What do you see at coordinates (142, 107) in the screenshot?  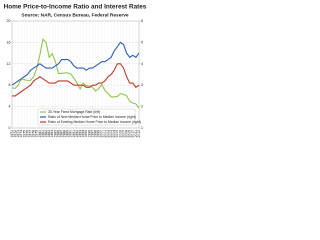 I see `y2-tick-label: 2` at bounding box center [142, 107].